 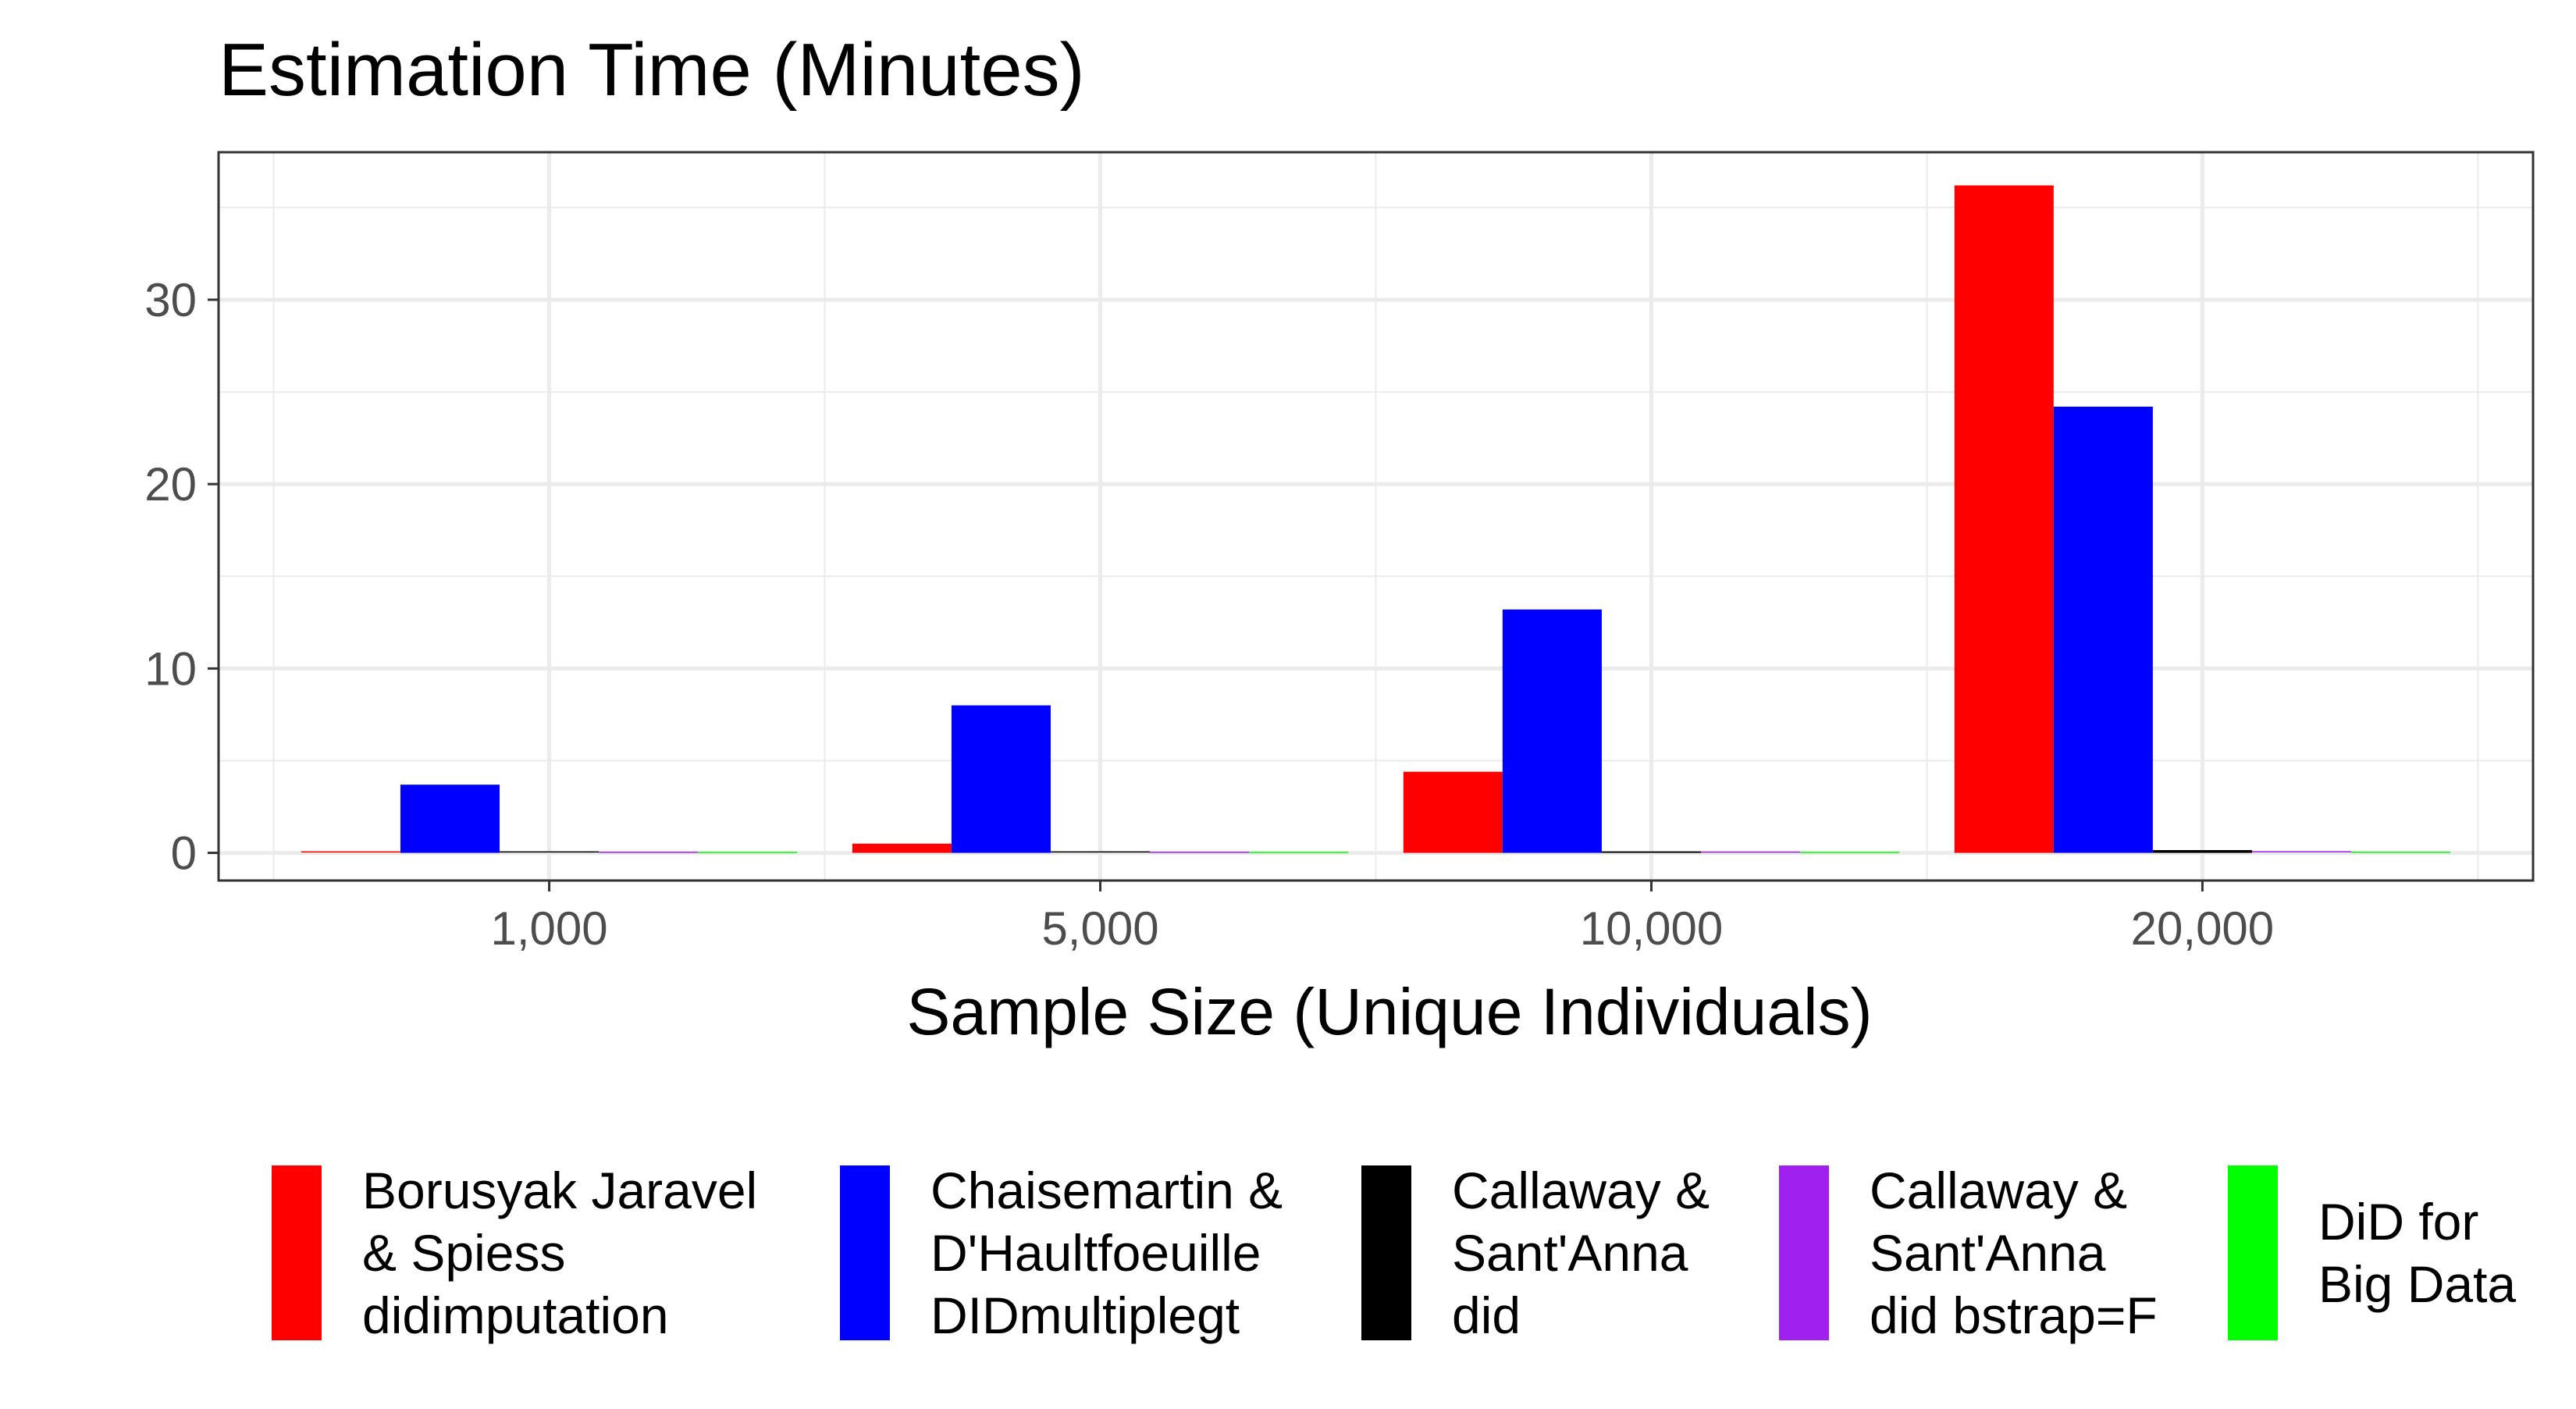 I want to click on x-axis: 1,000 5,000 10,000 20,000, so click(x=1382, y=918).